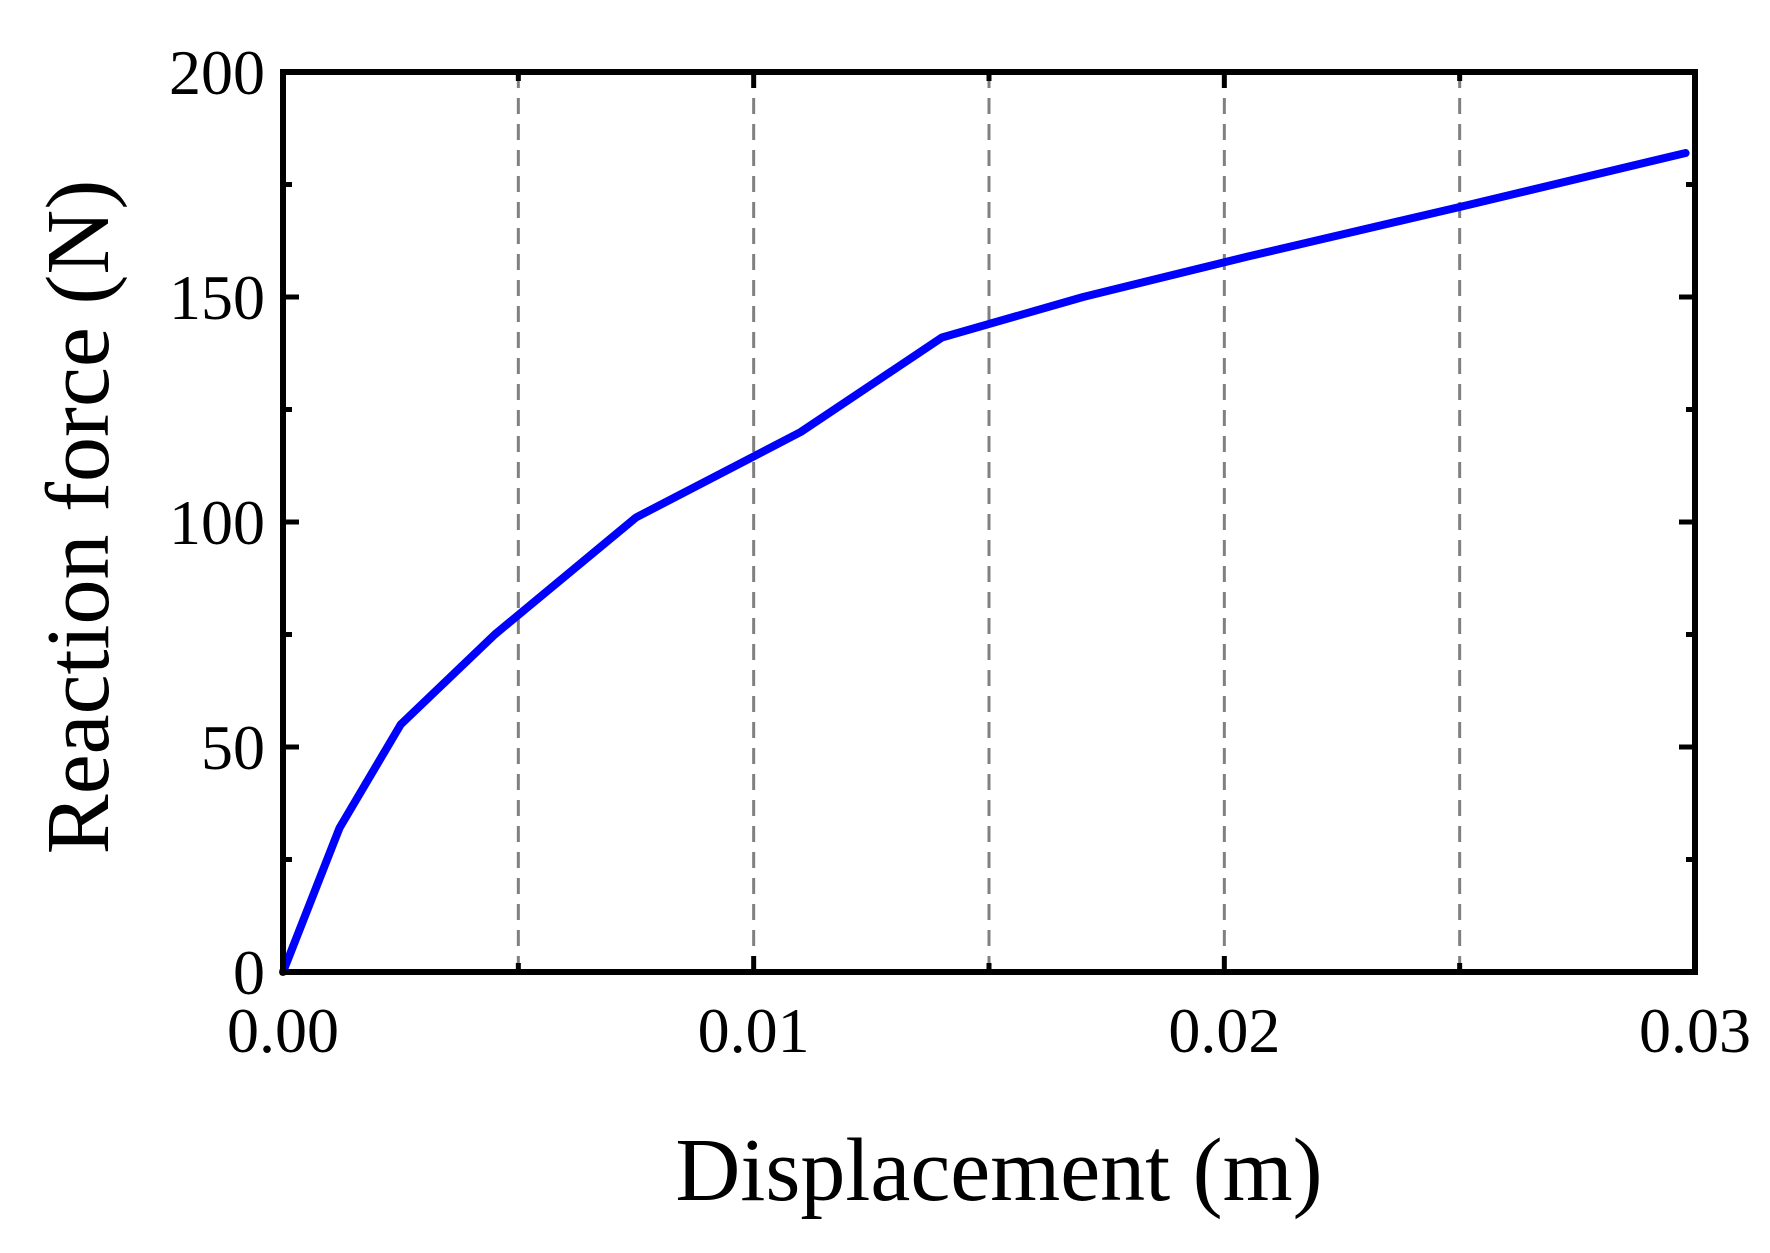 The height and width of the screenshot is (1253, 1770). What do you see at coordinates (78, 517) in the screenshot?
I see `y-axis-title: Reaction force (N)` at bounding box center [78, 517].